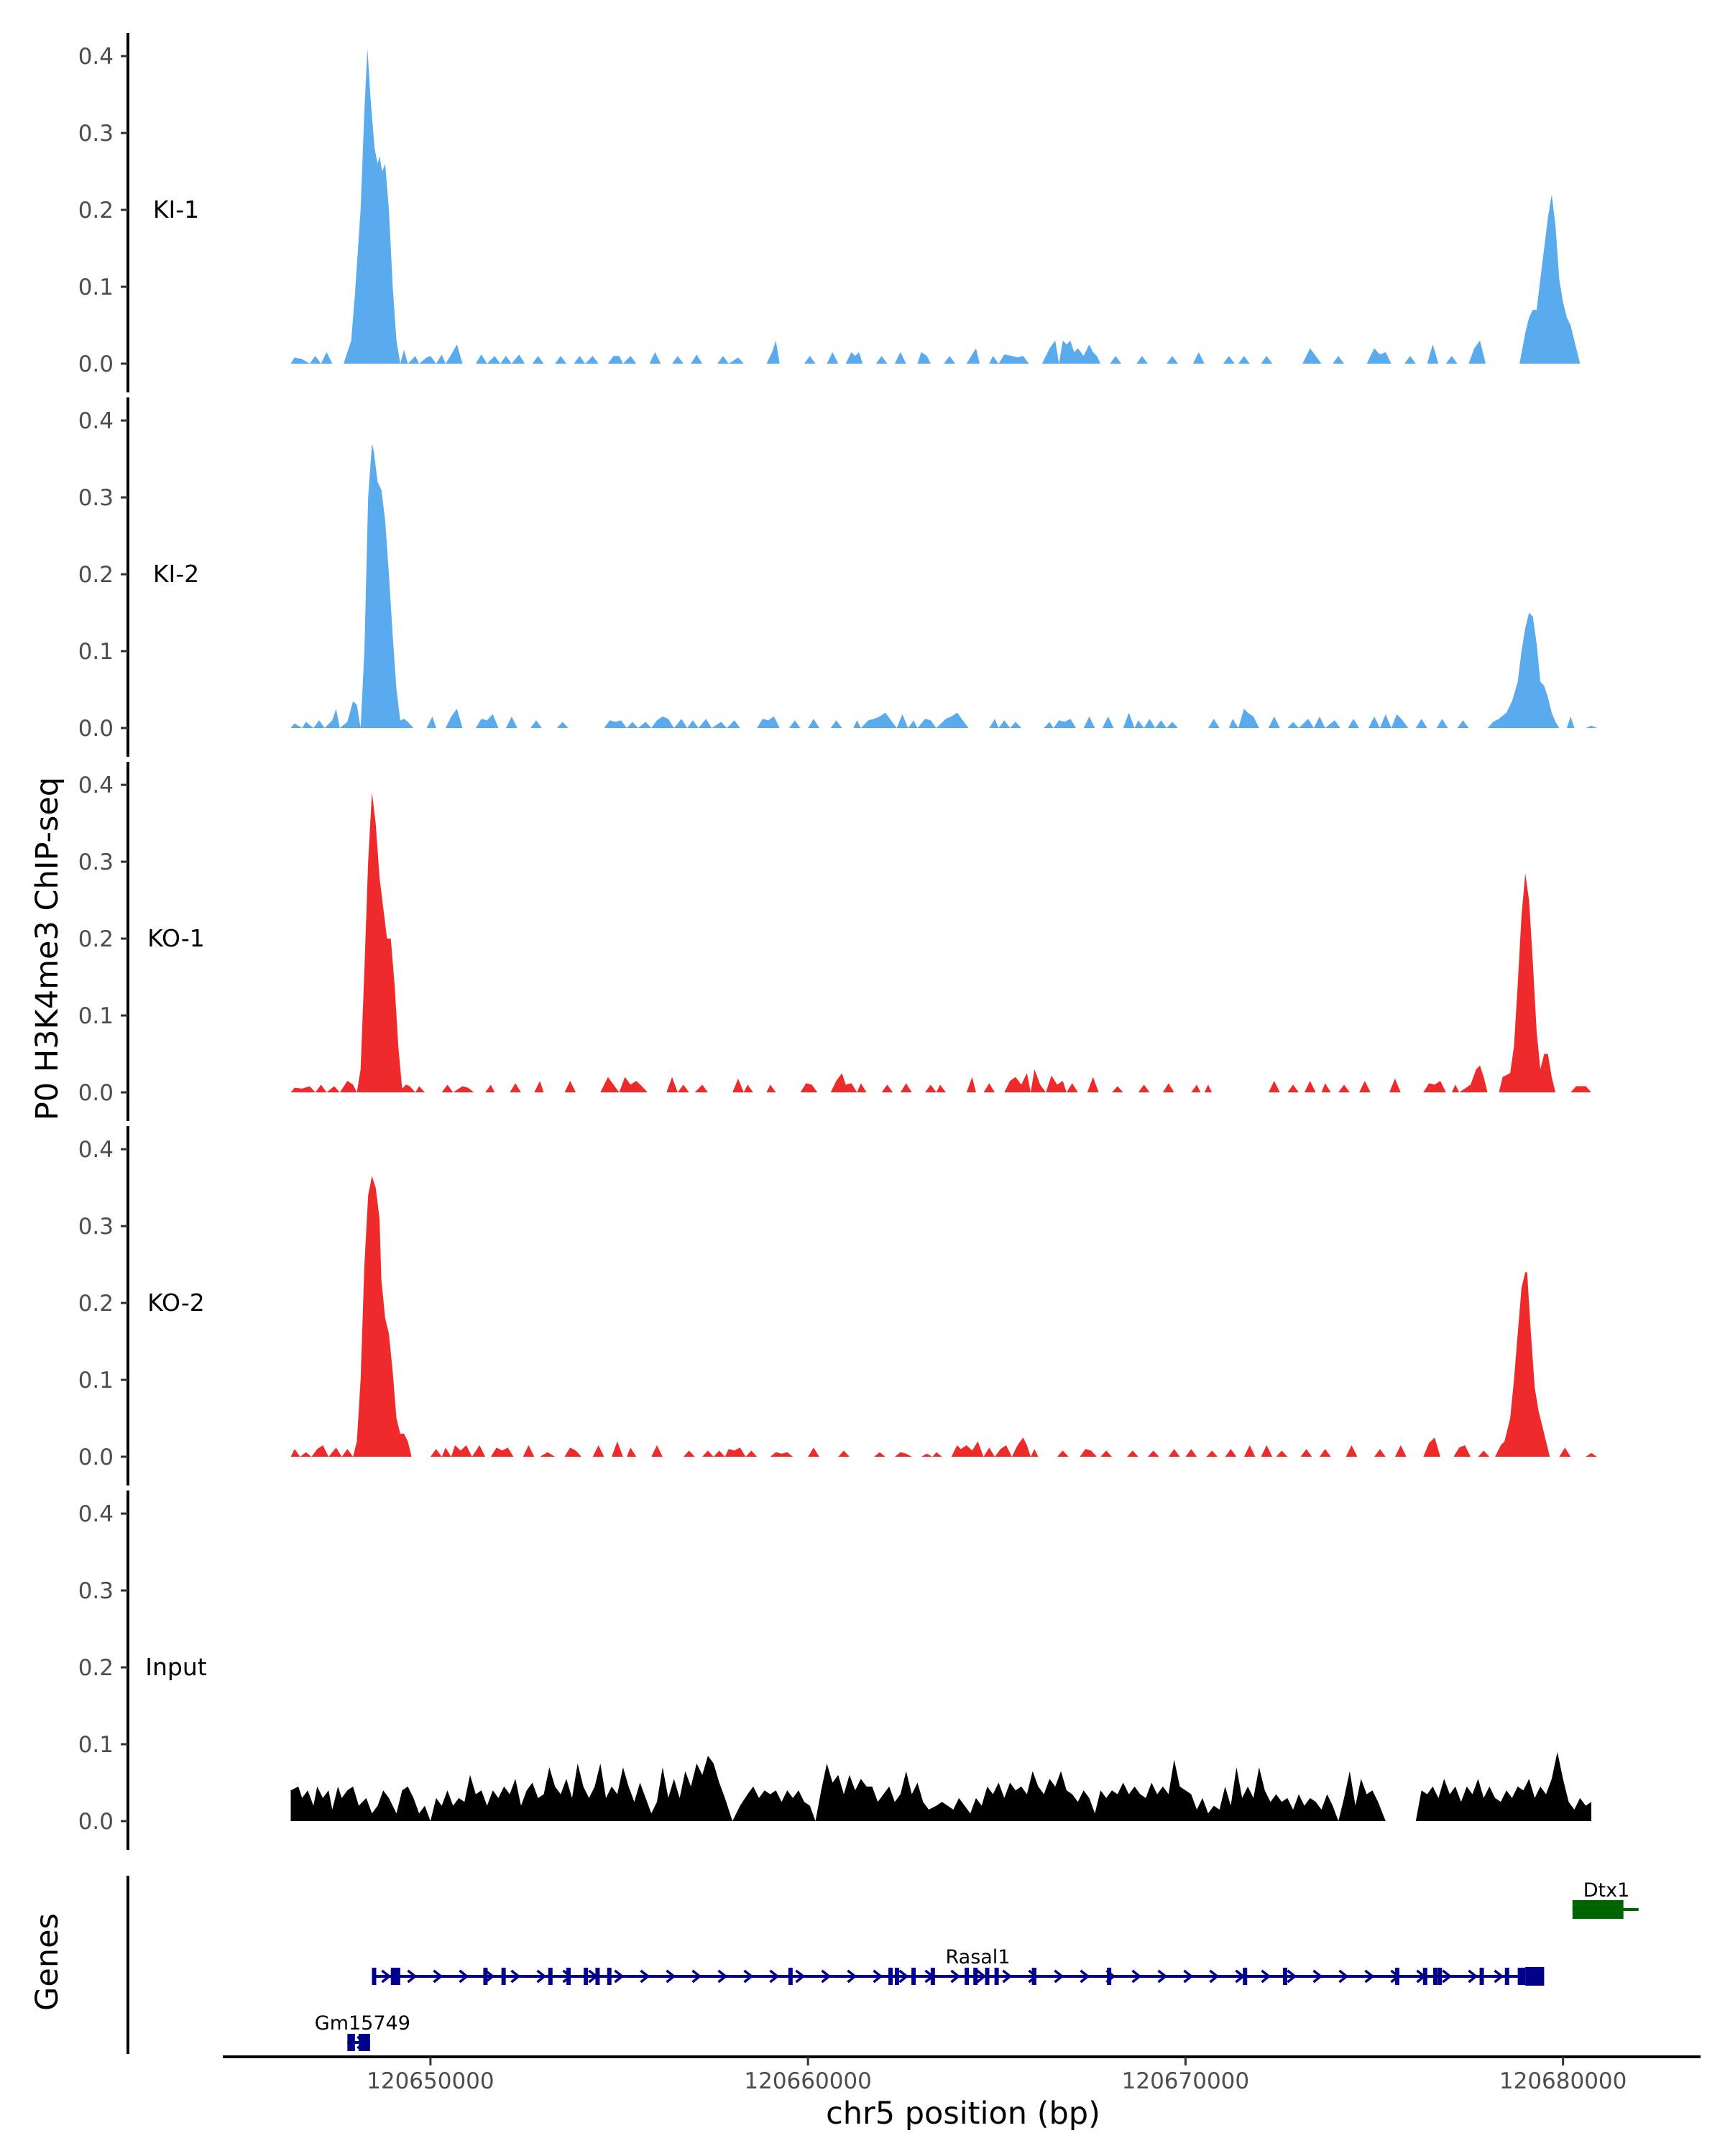 The width and height of the screenshot is (1725, 2156). What do you see at coordinates (47, 948) in the screenshot?
I see `y-axis-title: P0 H3K4me3 ChIP-seq` at bounding box center [47, 948].